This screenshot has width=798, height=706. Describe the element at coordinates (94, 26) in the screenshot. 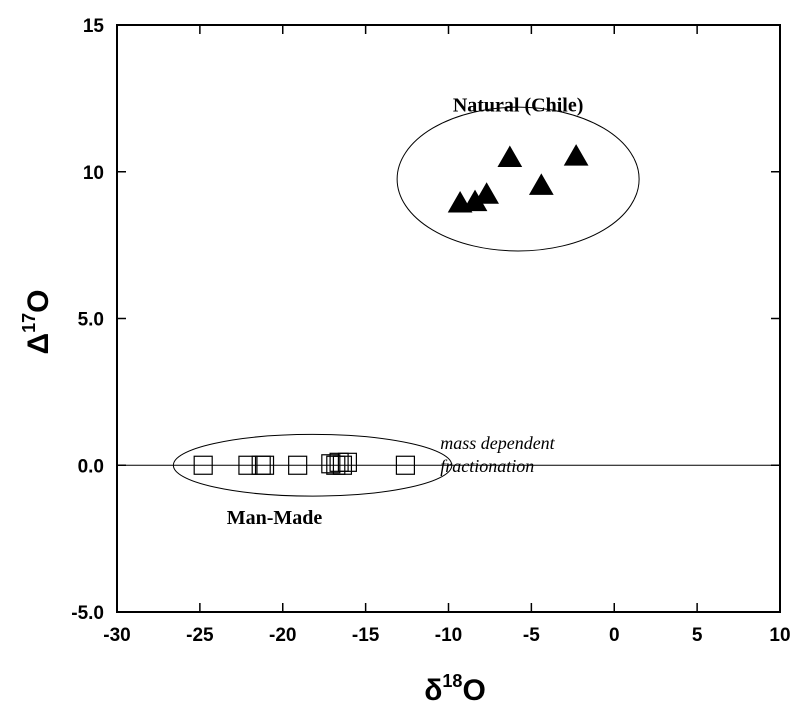

I see `y-tick-label: 15` at that location.